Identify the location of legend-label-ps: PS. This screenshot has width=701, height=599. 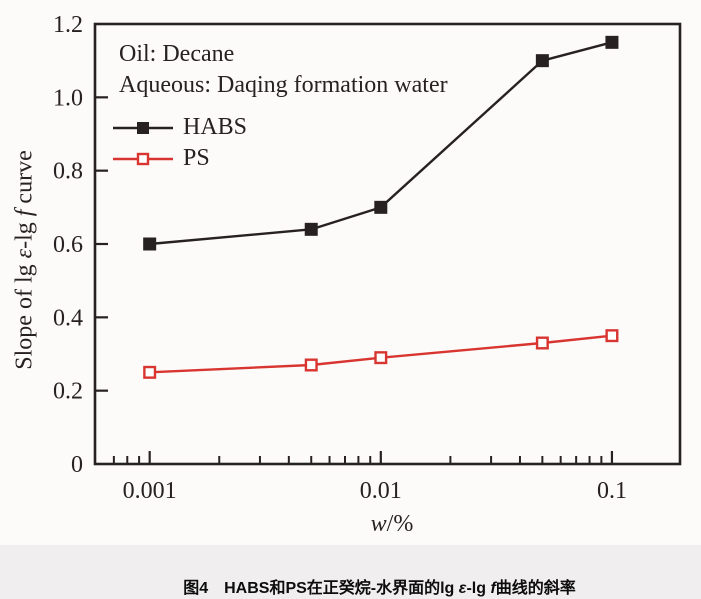
(196, 158).